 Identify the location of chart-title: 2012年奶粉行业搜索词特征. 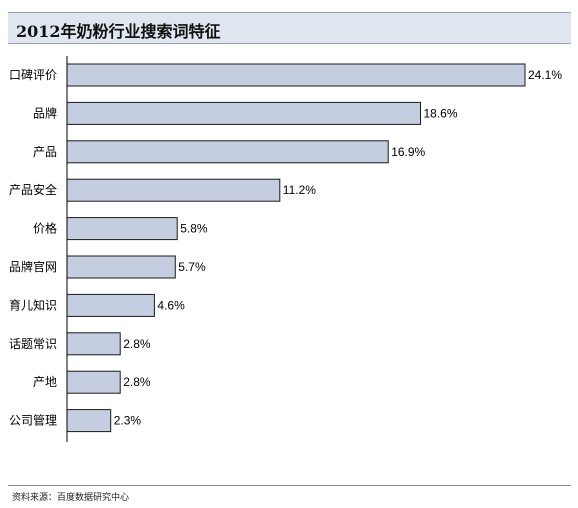
(118, 31).